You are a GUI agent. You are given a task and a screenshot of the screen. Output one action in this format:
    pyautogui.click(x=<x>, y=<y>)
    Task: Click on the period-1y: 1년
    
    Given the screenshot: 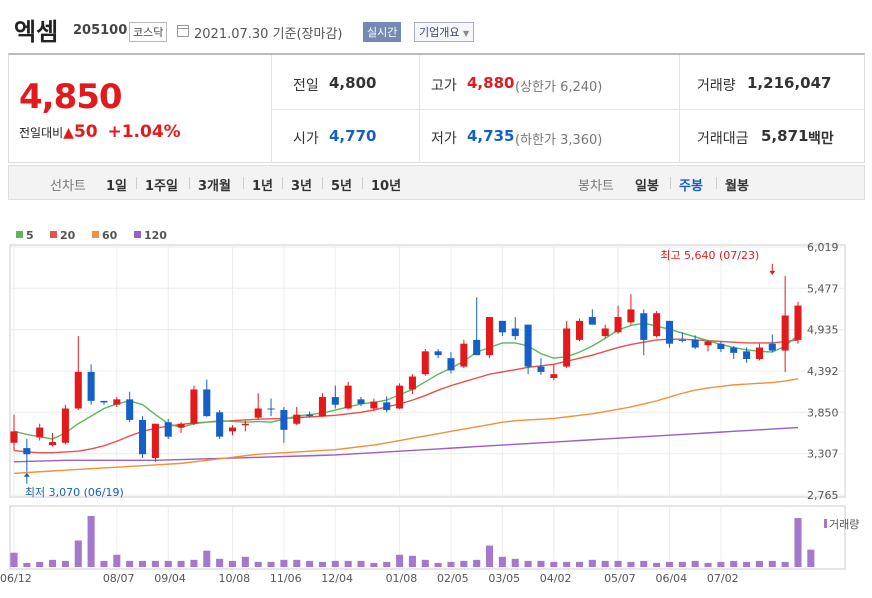 What is the action you would take?
    pyautogui.click(x=263, y=186)
    